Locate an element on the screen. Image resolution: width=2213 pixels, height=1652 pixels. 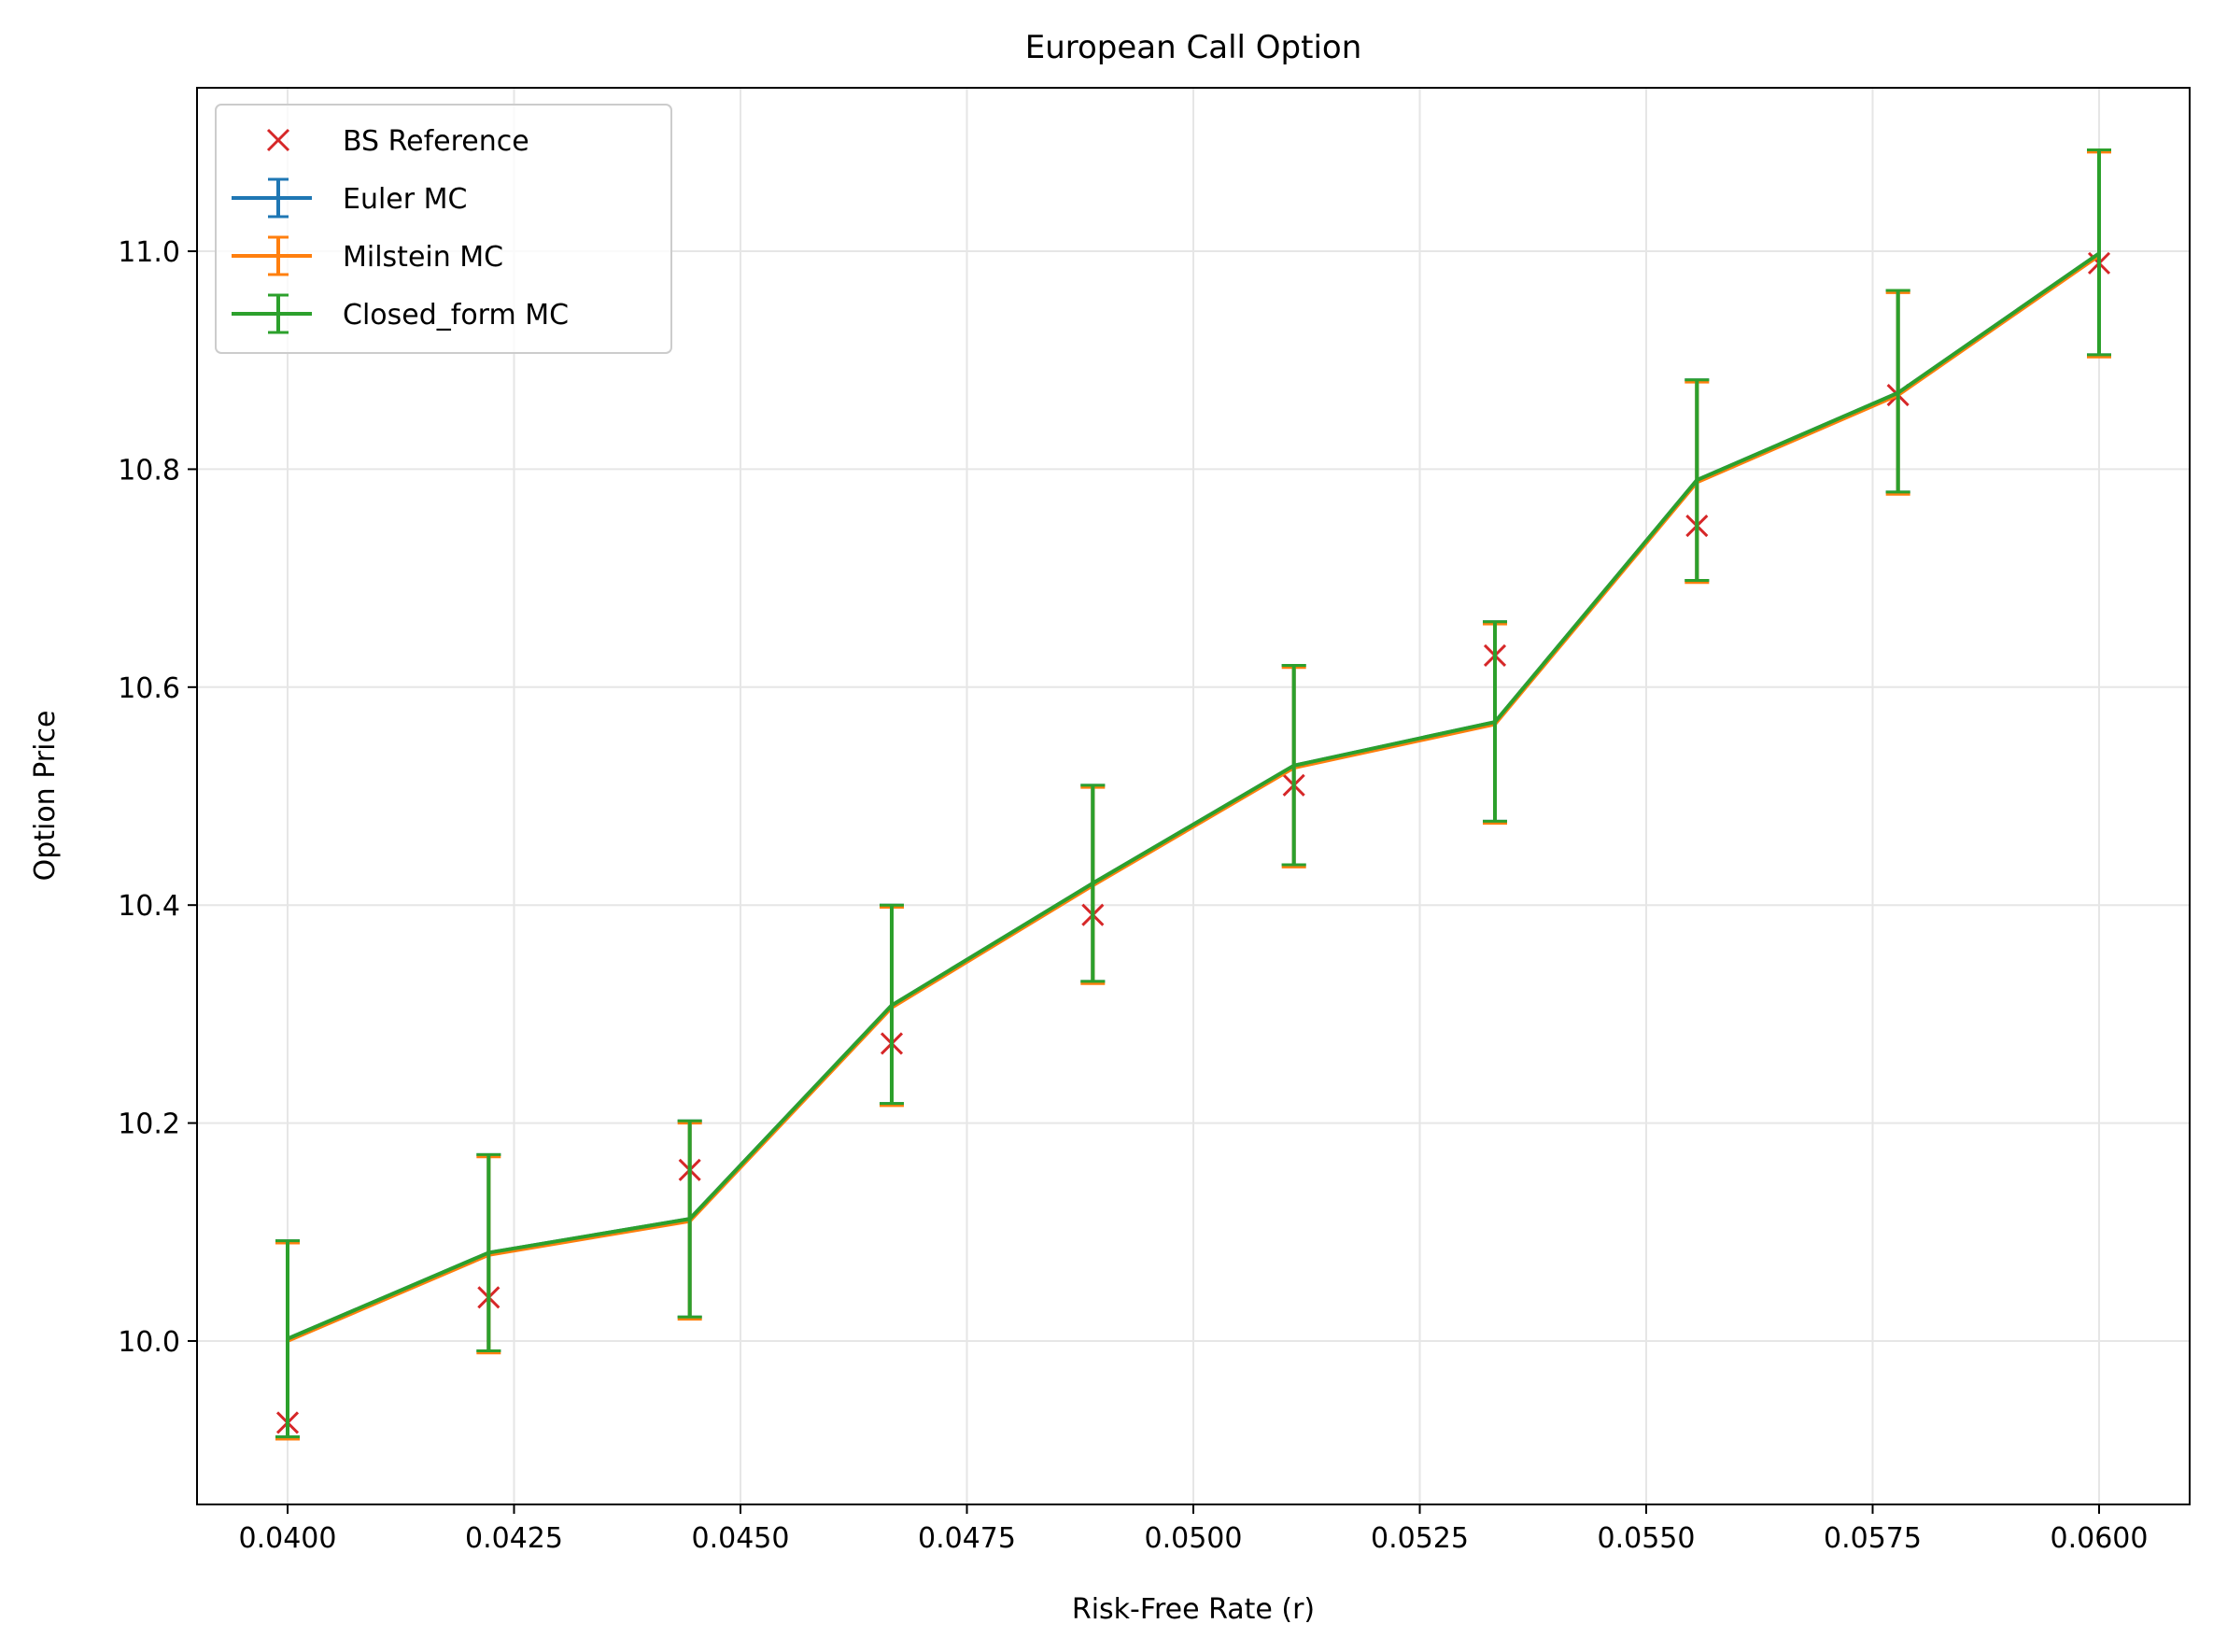
legend-label: Closed_form MC is located at coordinates (456, 315).